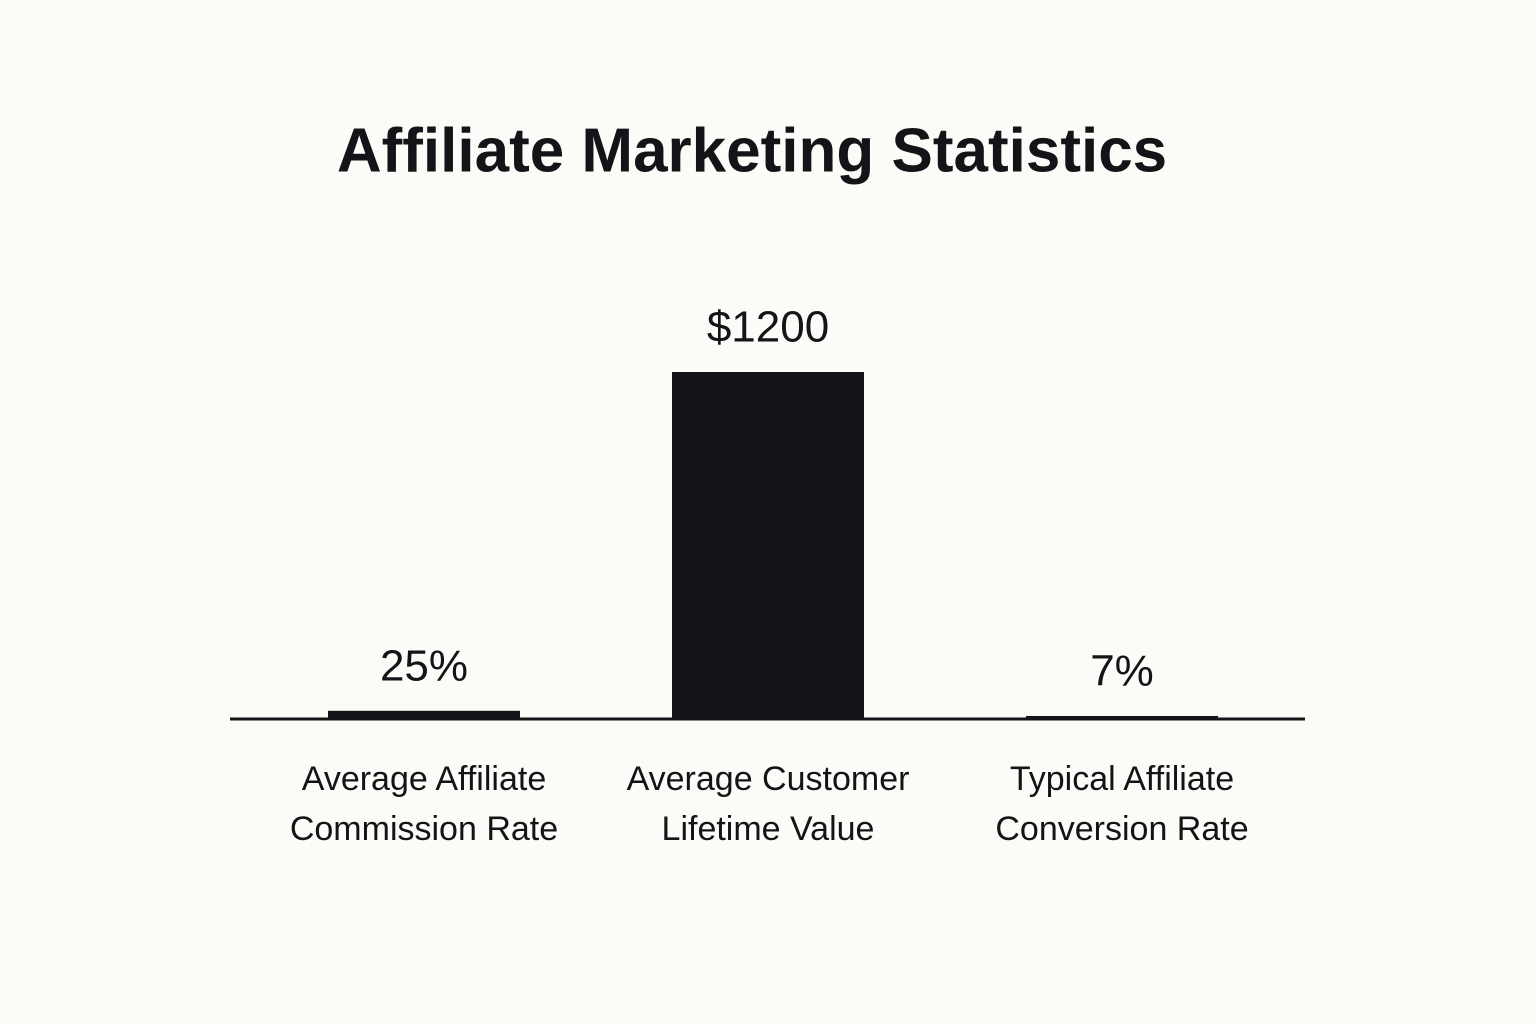 The width and height of the screenshot is (1536, 1024). What do you see at coordinates (424, 665) in the screenshot?
I see `value-label: 25%` at bounding box center [424, 665].